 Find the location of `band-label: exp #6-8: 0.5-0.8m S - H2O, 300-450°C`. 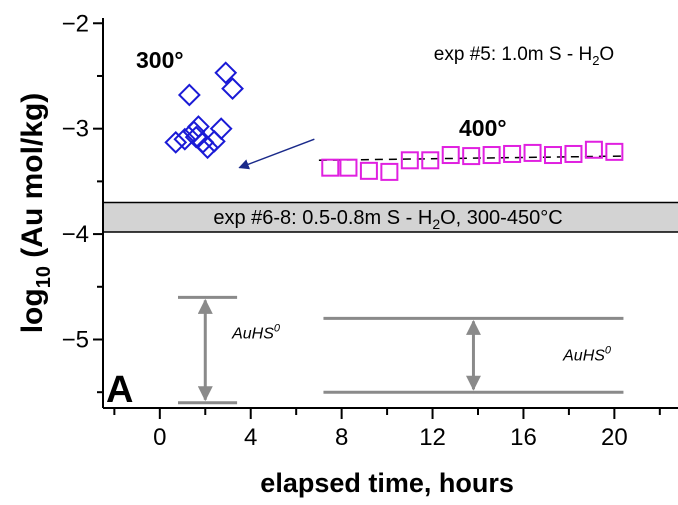

band-label: exp #6-8: 0.5-0.8m S - H2O, 300-450°C is located at coordinates (387, 219).